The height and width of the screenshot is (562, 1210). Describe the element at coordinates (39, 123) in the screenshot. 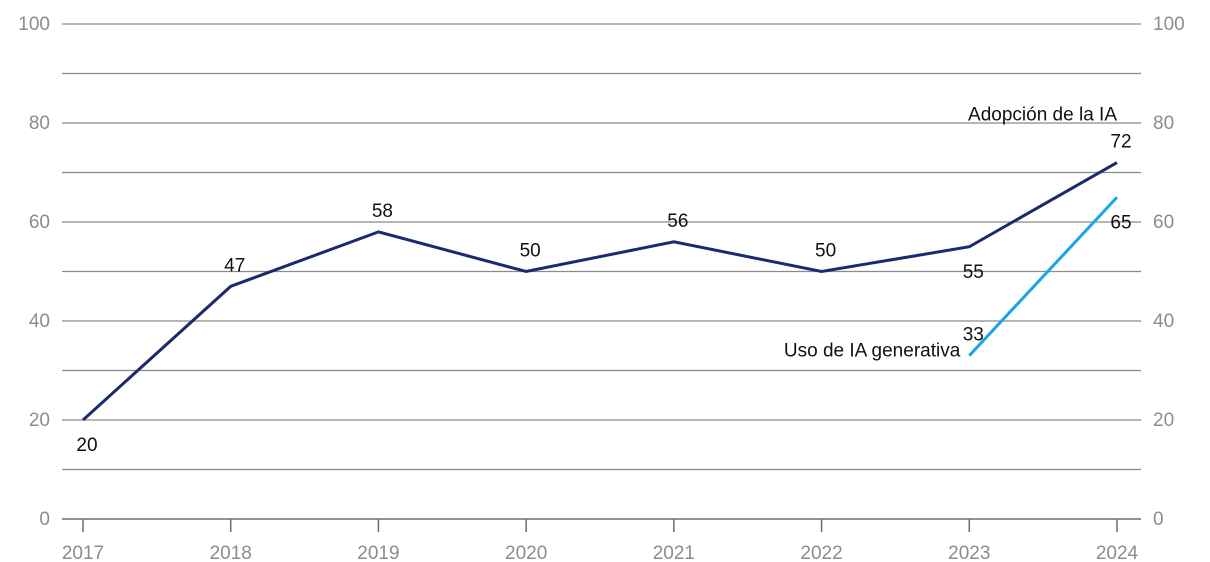

I see `y-tick-label-left: 80` at that location.